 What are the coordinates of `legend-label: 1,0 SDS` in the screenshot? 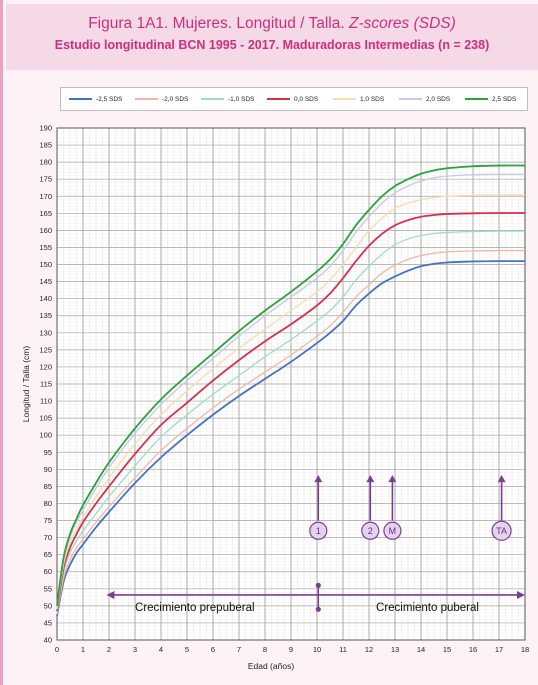 It's located at (372, 99).